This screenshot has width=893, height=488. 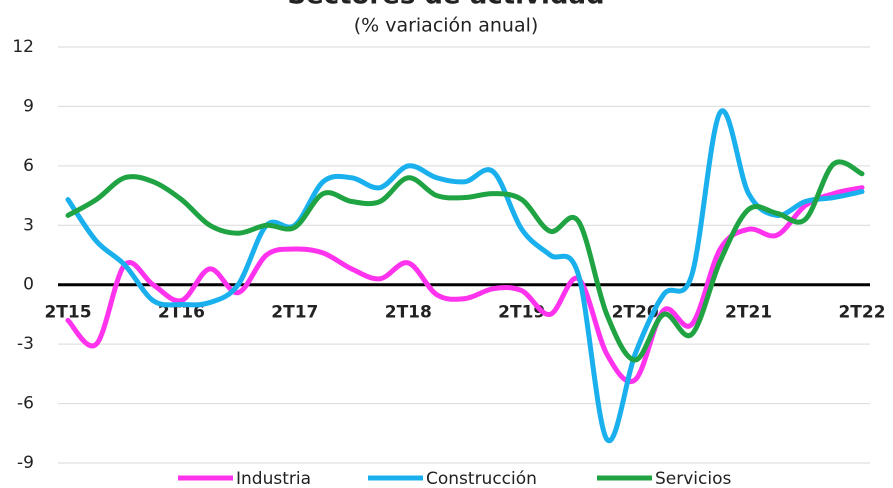 What do you see at coordinates (861, 313) in the screenshot?
I see `x-tick-label: 2T22` at bounding box center [861, 313].